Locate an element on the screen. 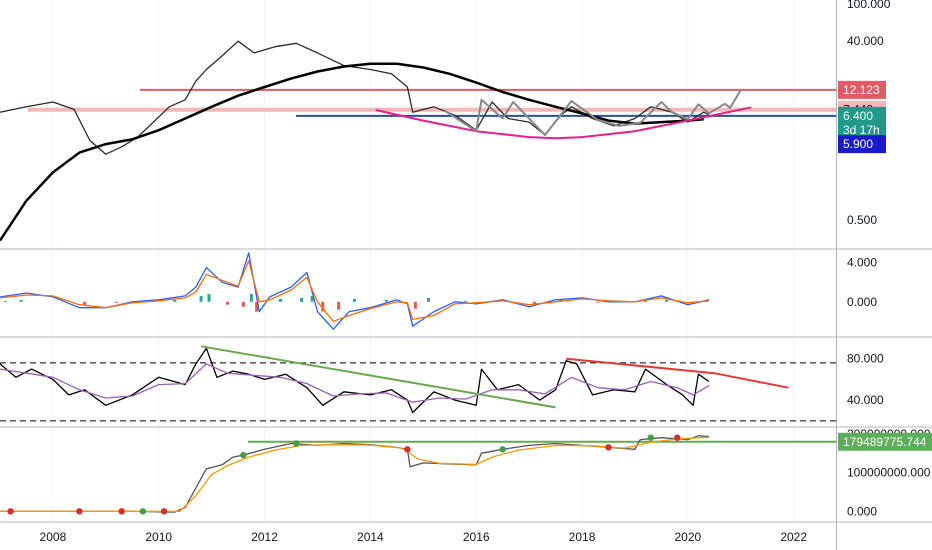 This screenshot has height=550, width=932. obv-price-tag-label-0: 179489775.744 is located at coordinates (885, 442).